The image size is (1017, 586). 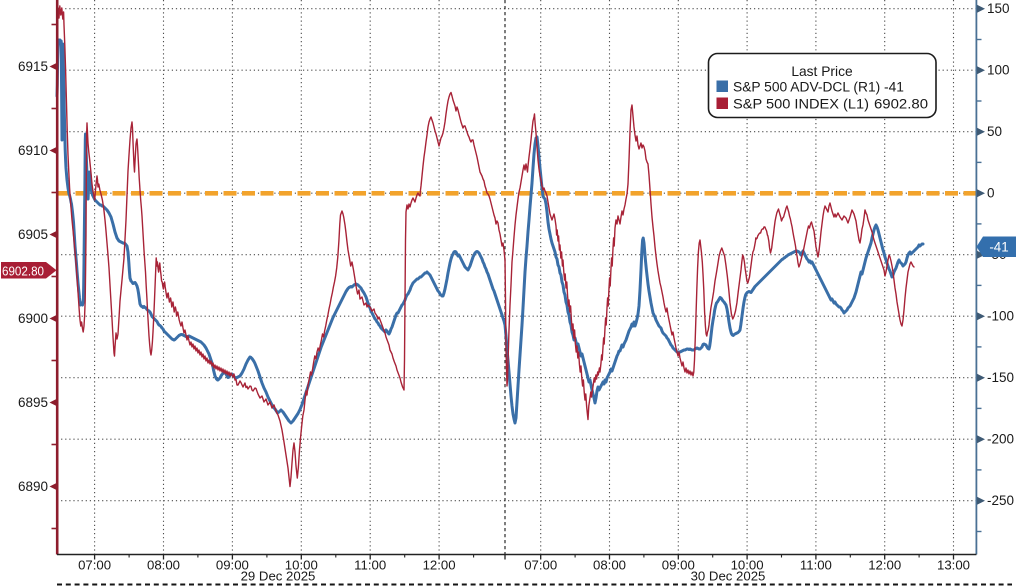 I want to click on svg-text: -250, so click(x=1000, y=500).